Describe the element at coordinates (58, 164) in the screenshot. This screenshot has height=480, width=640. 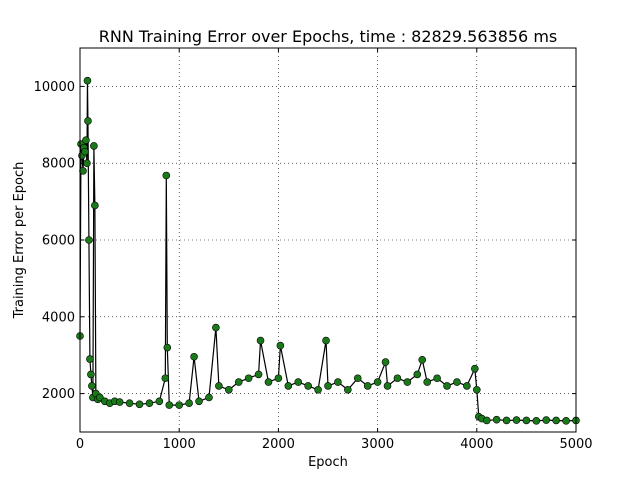
I see `y-tick-label: 8000` at that location.